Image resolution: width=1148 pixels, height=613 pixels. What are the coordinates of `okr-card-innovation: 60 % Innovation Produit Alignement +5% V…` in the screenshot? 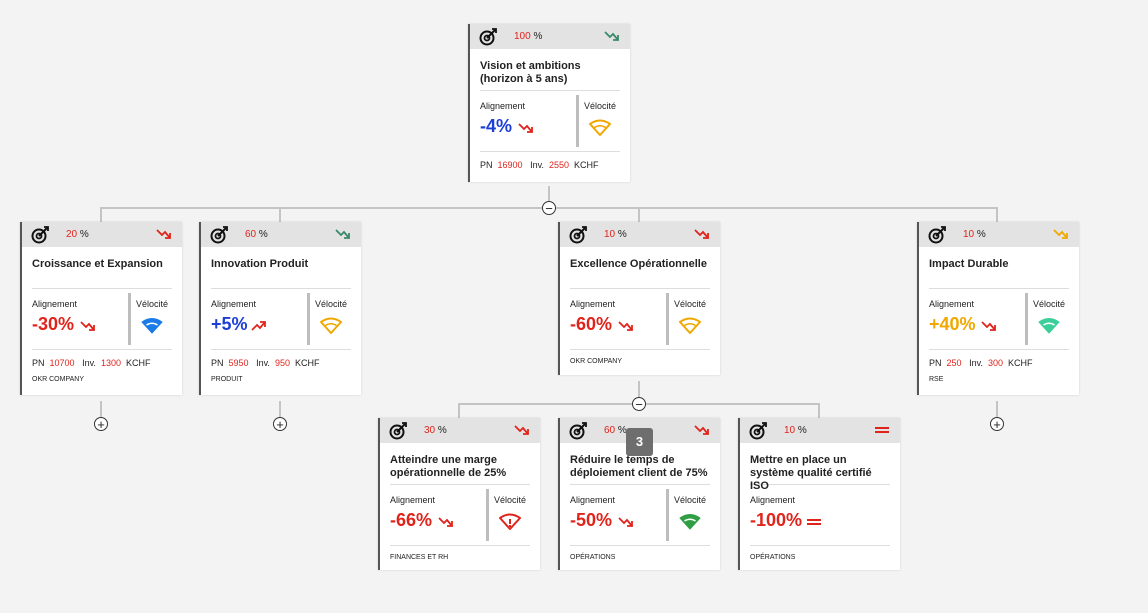 It's located at (280, 308).